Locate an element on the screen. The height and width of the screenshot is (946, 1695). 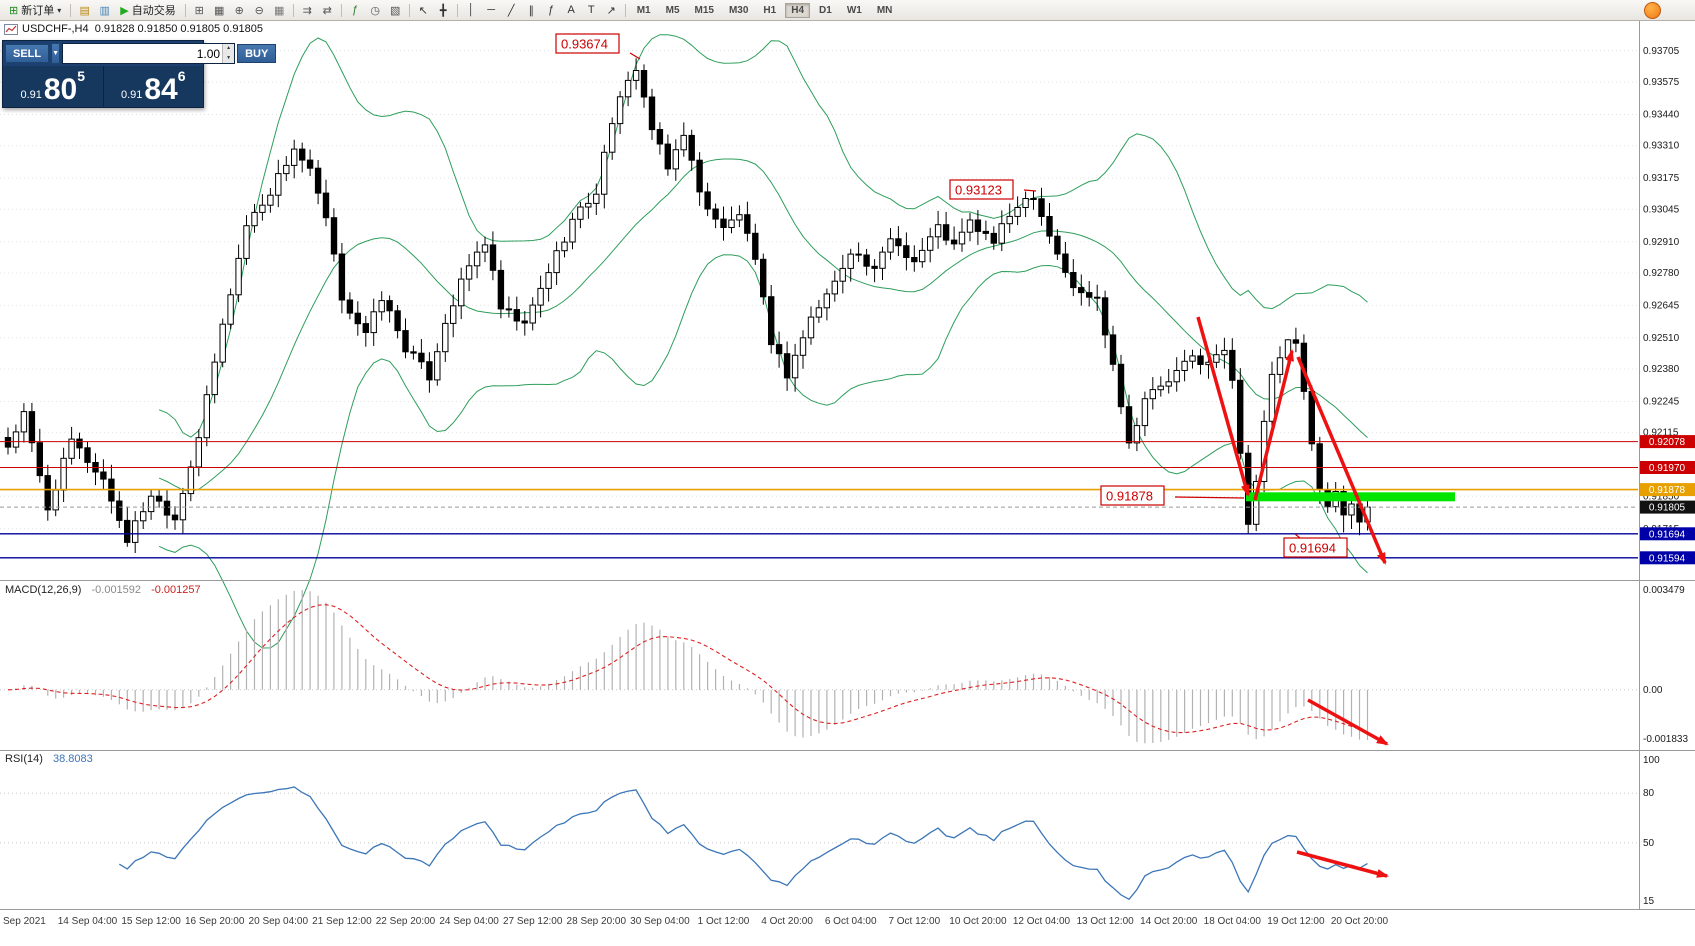
horizontal-line-icon: ─ is located at coordinates (491, 10).